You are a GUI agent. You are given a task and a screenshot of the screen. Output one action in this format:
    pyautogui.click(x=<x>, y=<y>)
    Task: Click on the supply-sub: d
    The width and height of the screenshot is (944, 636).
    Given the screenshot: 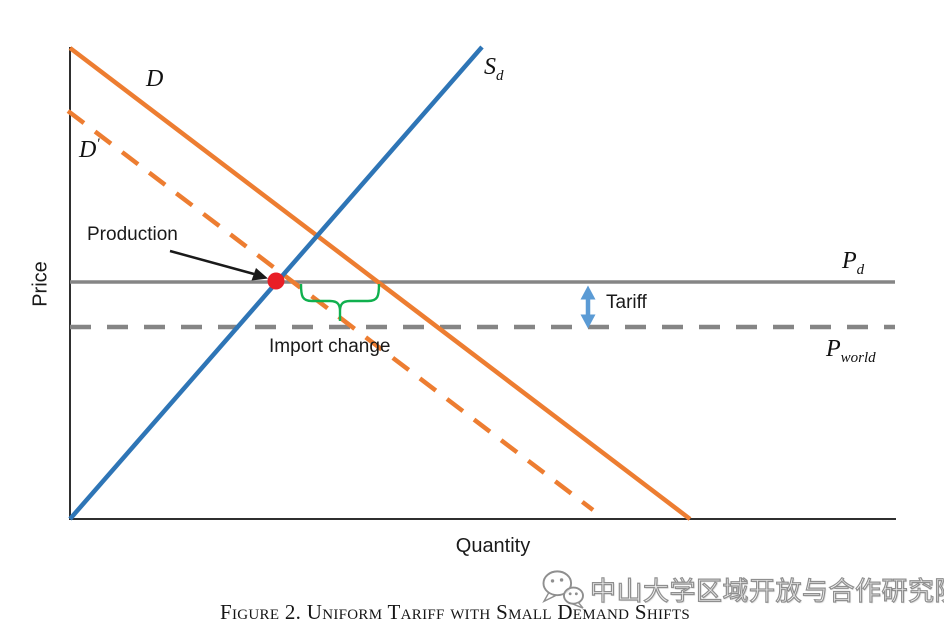 What is the action you would take?
    pyautogui.click(x=500, y=75)
    